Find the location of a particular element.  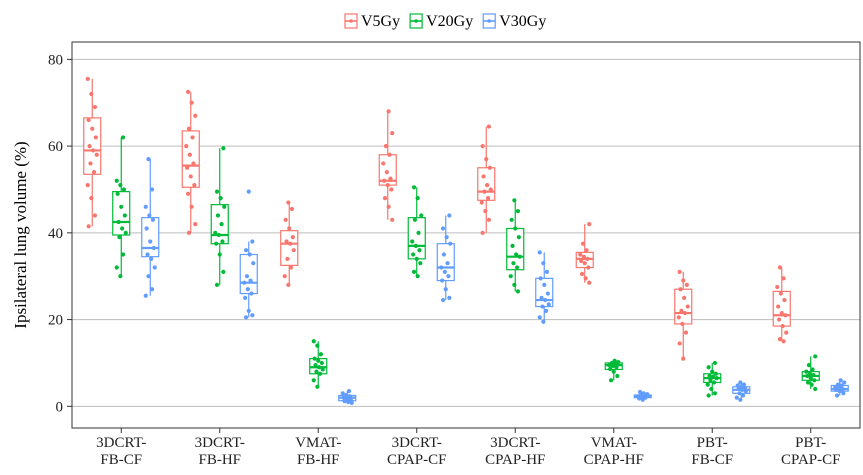

x-tick-label-line: CPAP-HF is located at coordinates (515, 460).